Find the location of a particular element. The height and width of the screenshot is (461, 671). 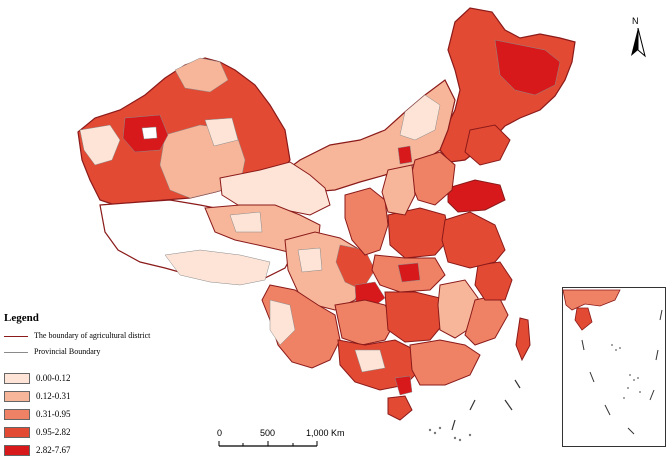

region-guangdong-south is located at coordinates (403, 385).